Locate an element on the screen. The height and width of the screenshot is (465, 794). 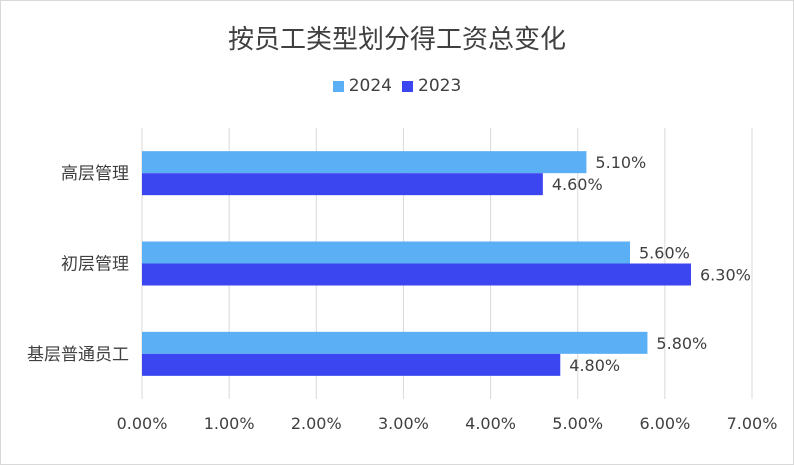
category-label: 基层普通员工 is located at coordinates (78, 355).